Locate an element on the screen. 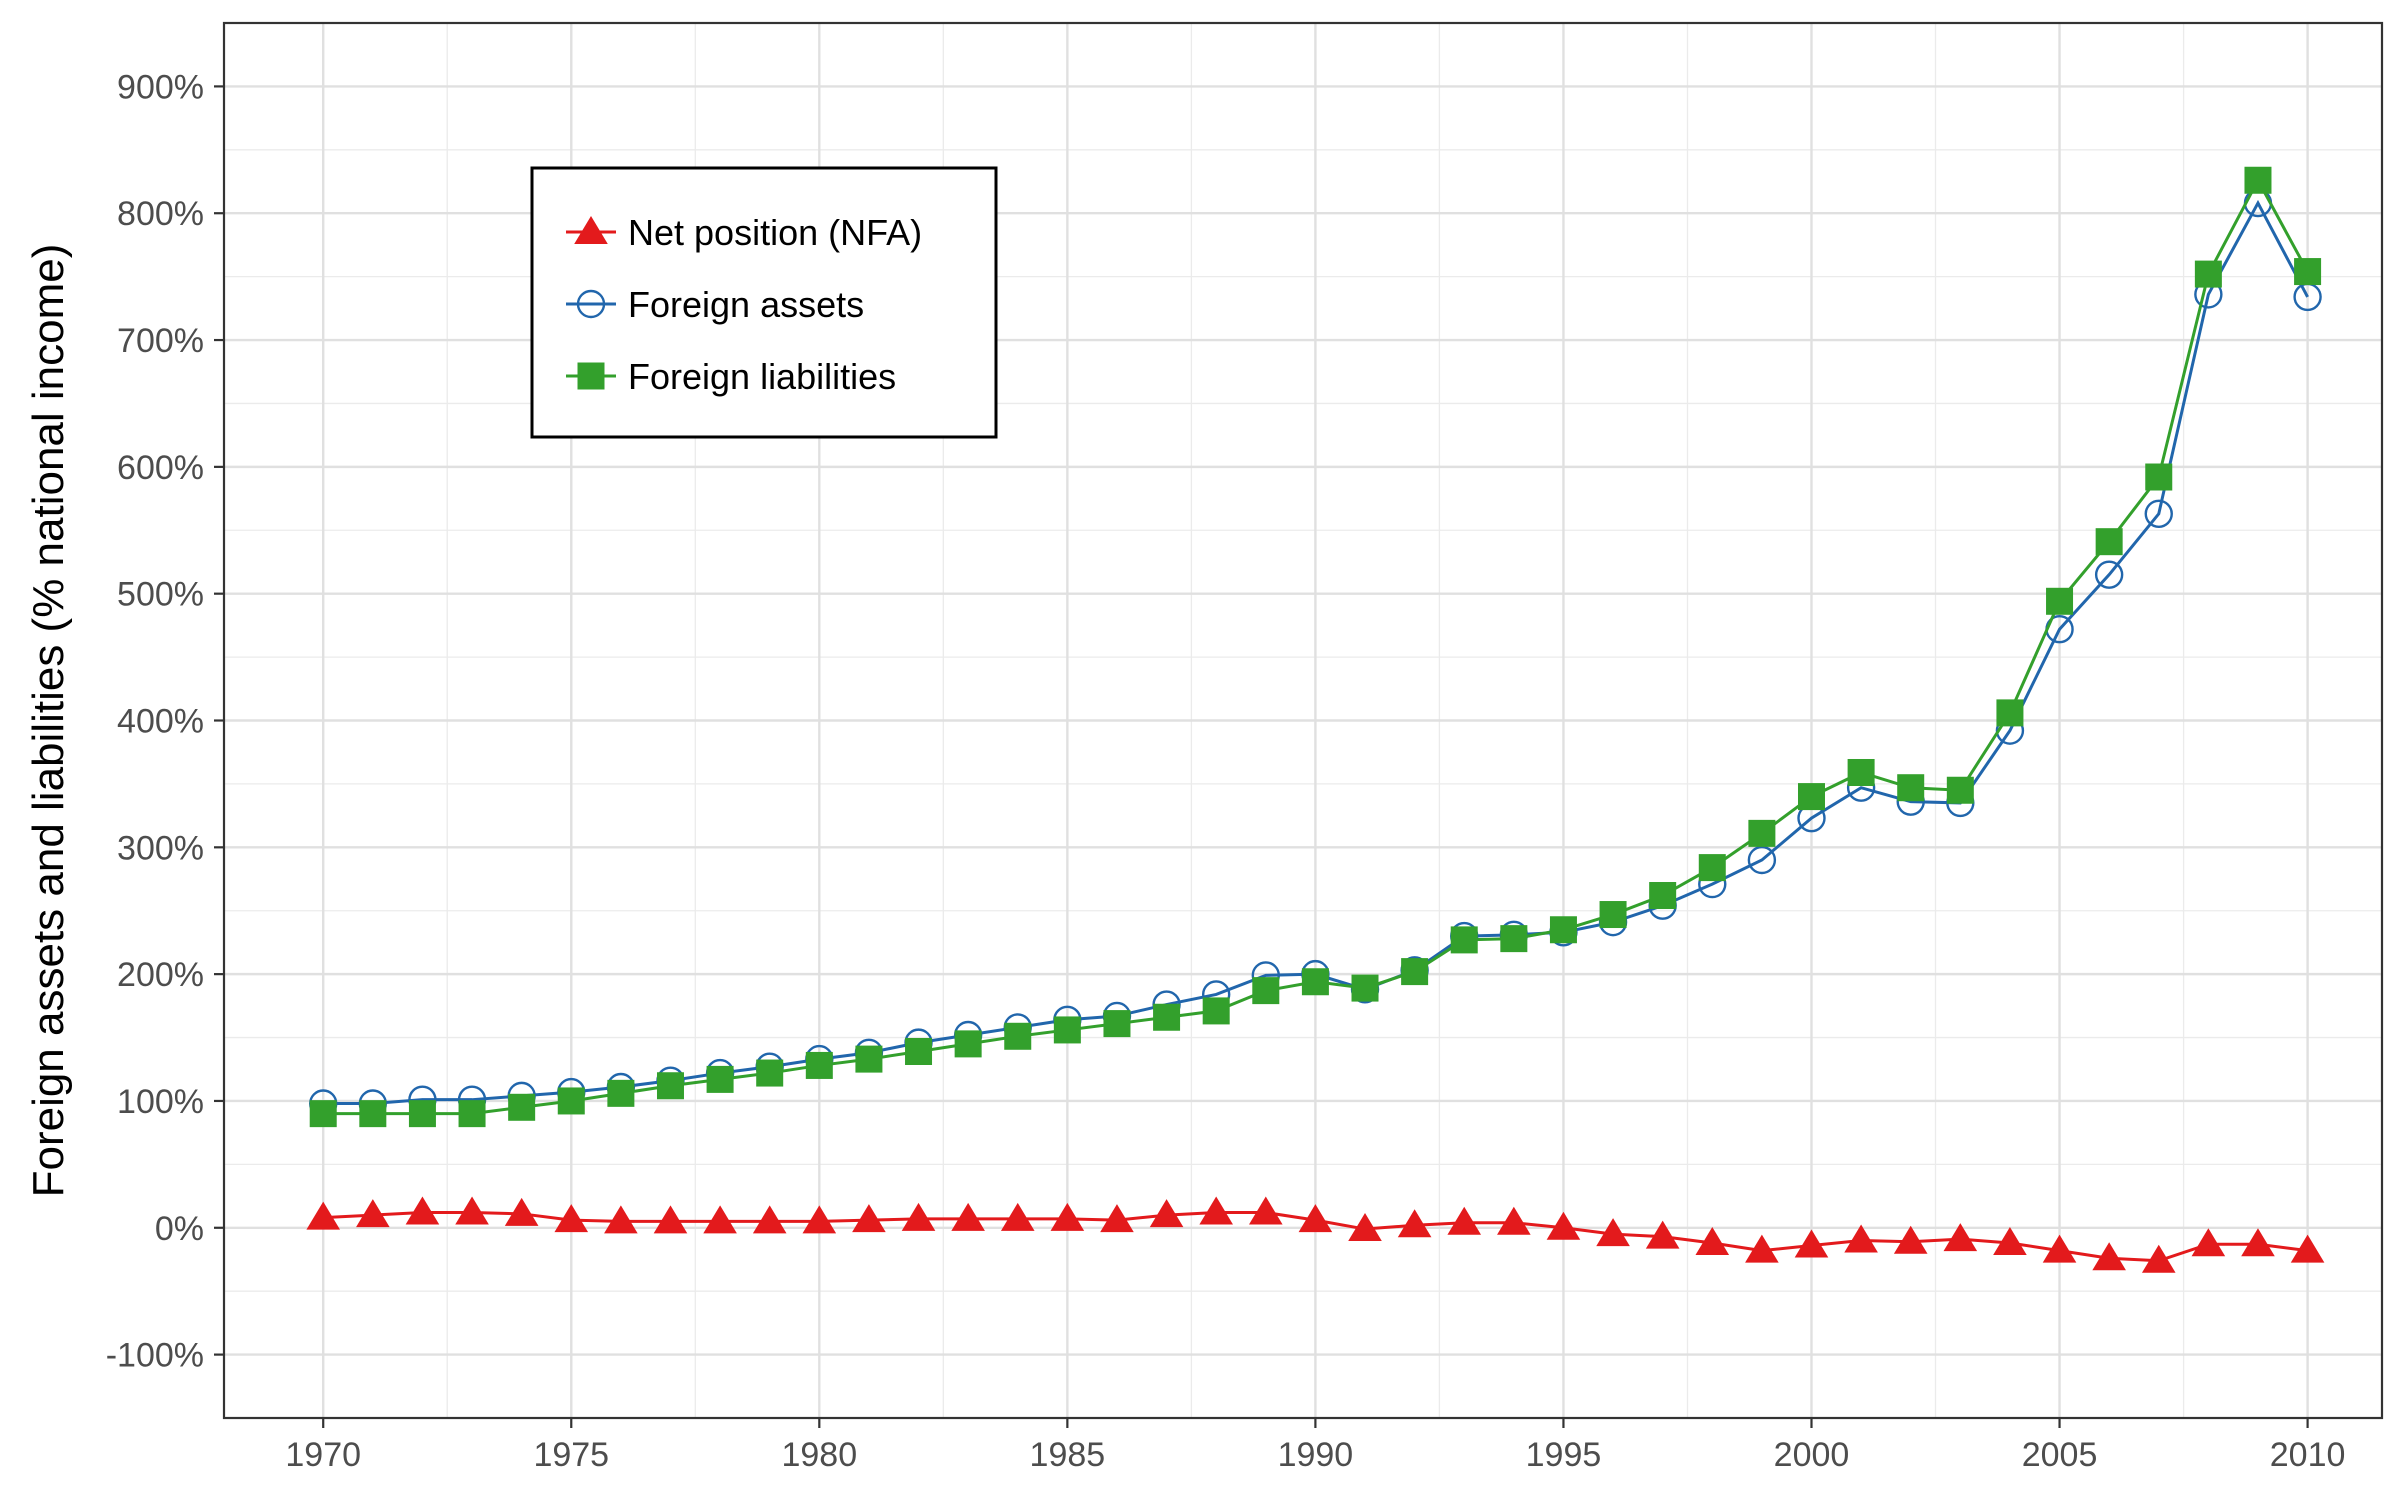  y-tick-label: 200% is located at coordinates (160, 975).